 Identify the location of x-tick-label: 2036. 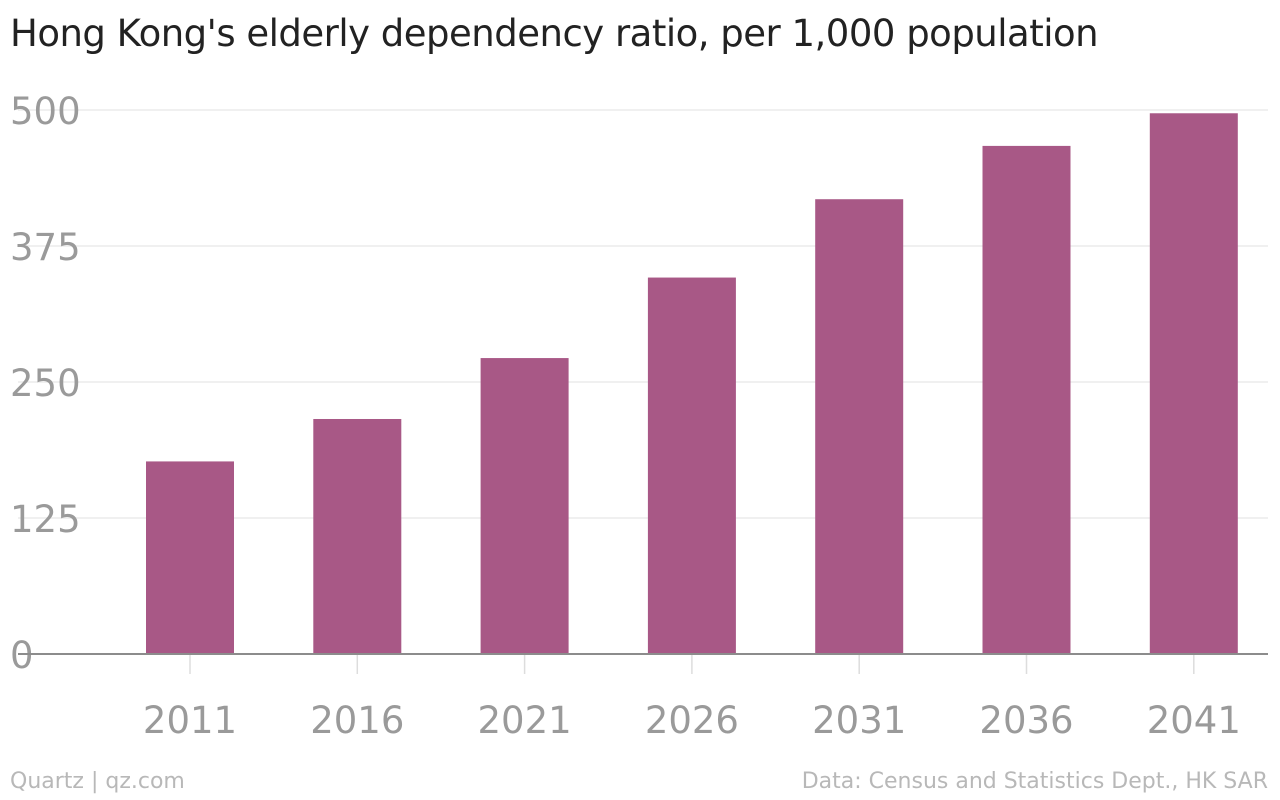
(1026, 720).